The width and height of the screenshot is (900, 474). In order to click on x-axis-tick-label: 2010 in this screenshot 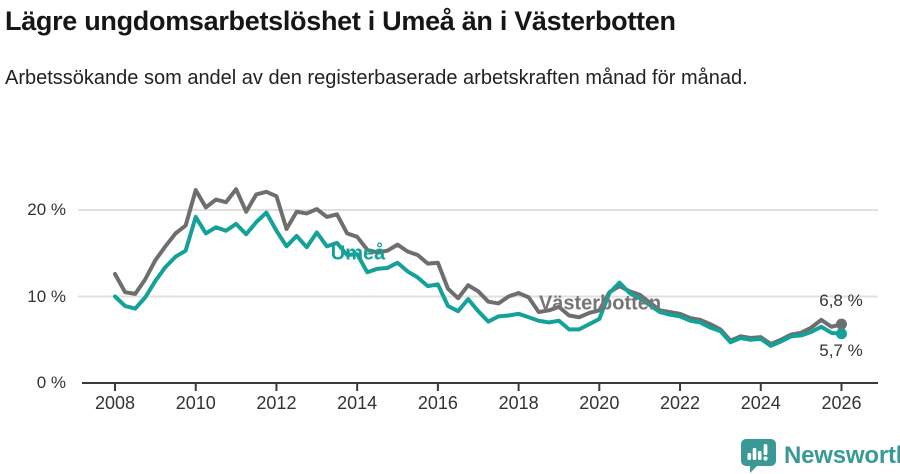, I will do `click(196, 403)`.